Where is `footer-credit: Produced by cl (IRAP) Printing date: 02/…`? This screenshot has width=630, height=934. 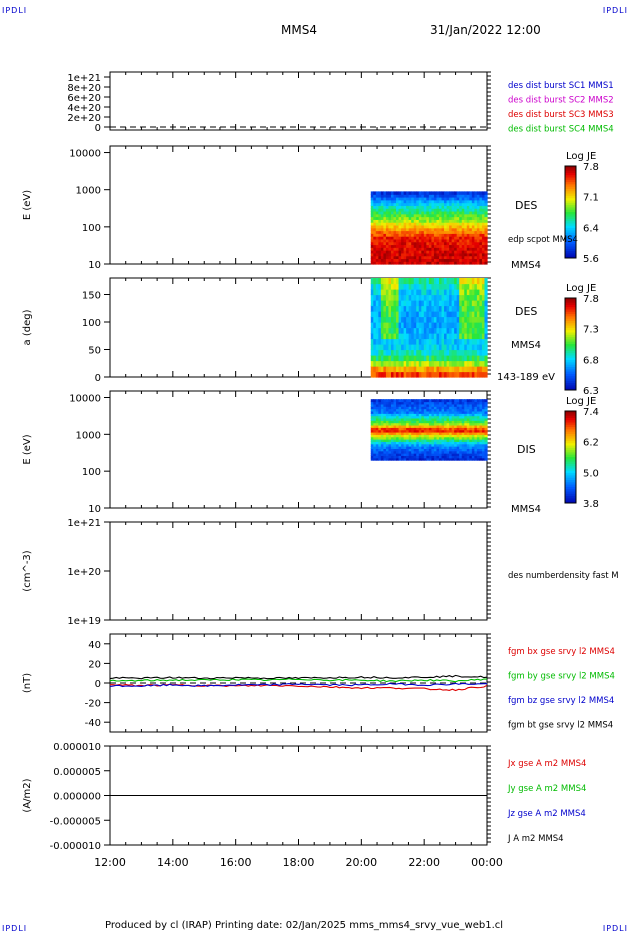
footer-credit: Produced by cl (IRAP) Printing date: 02/… is located at coordinates (304, 925).